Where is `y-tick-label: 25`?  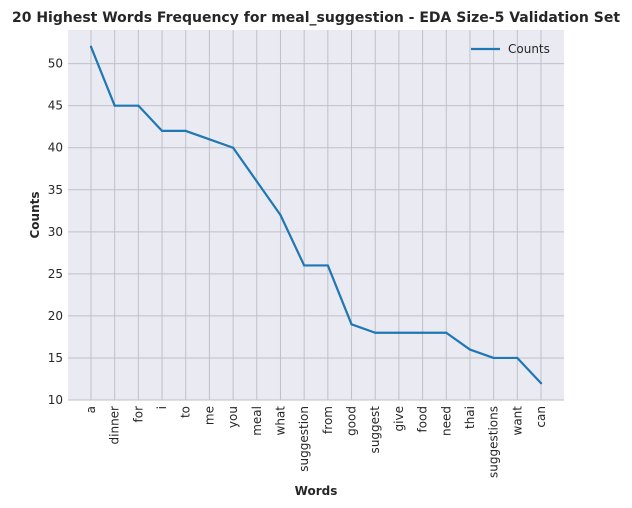 y-tick-label: 25 is located at coordinates (55, 274).